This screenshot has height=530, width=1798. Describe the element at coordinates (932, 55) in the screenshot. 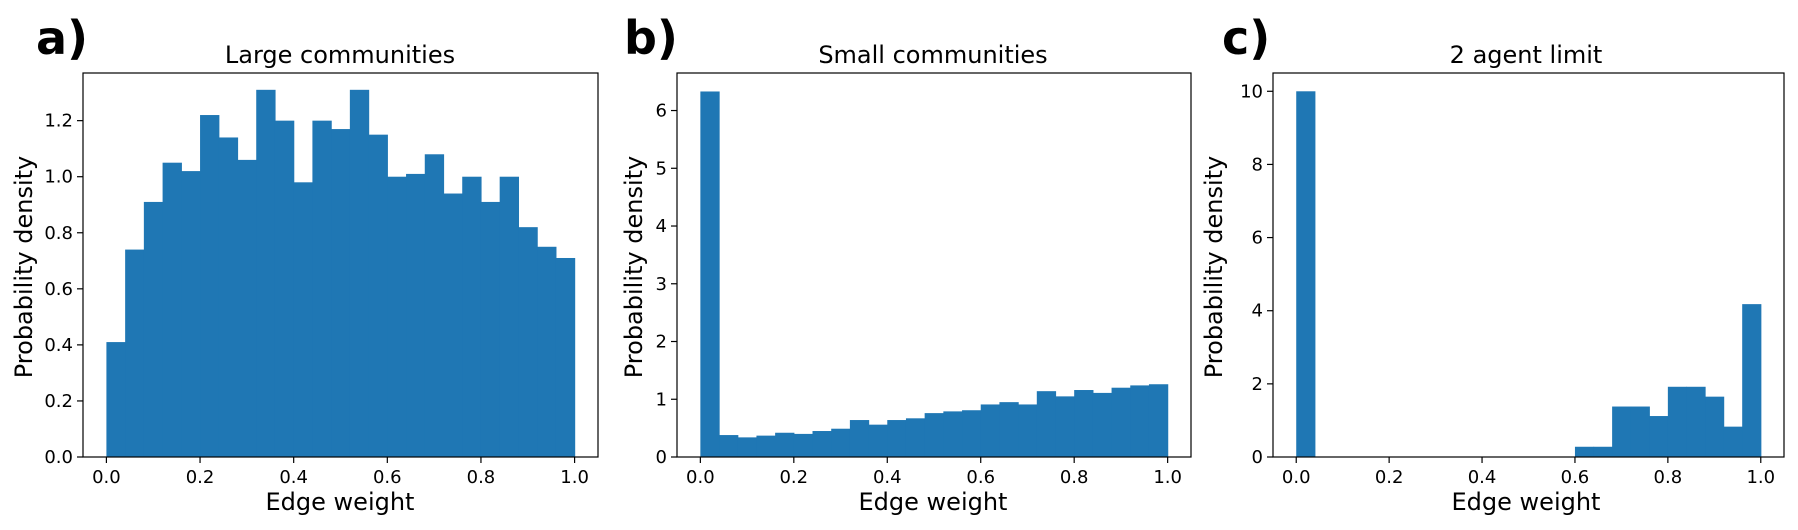

I see `chart-title: Small communities` at that location.